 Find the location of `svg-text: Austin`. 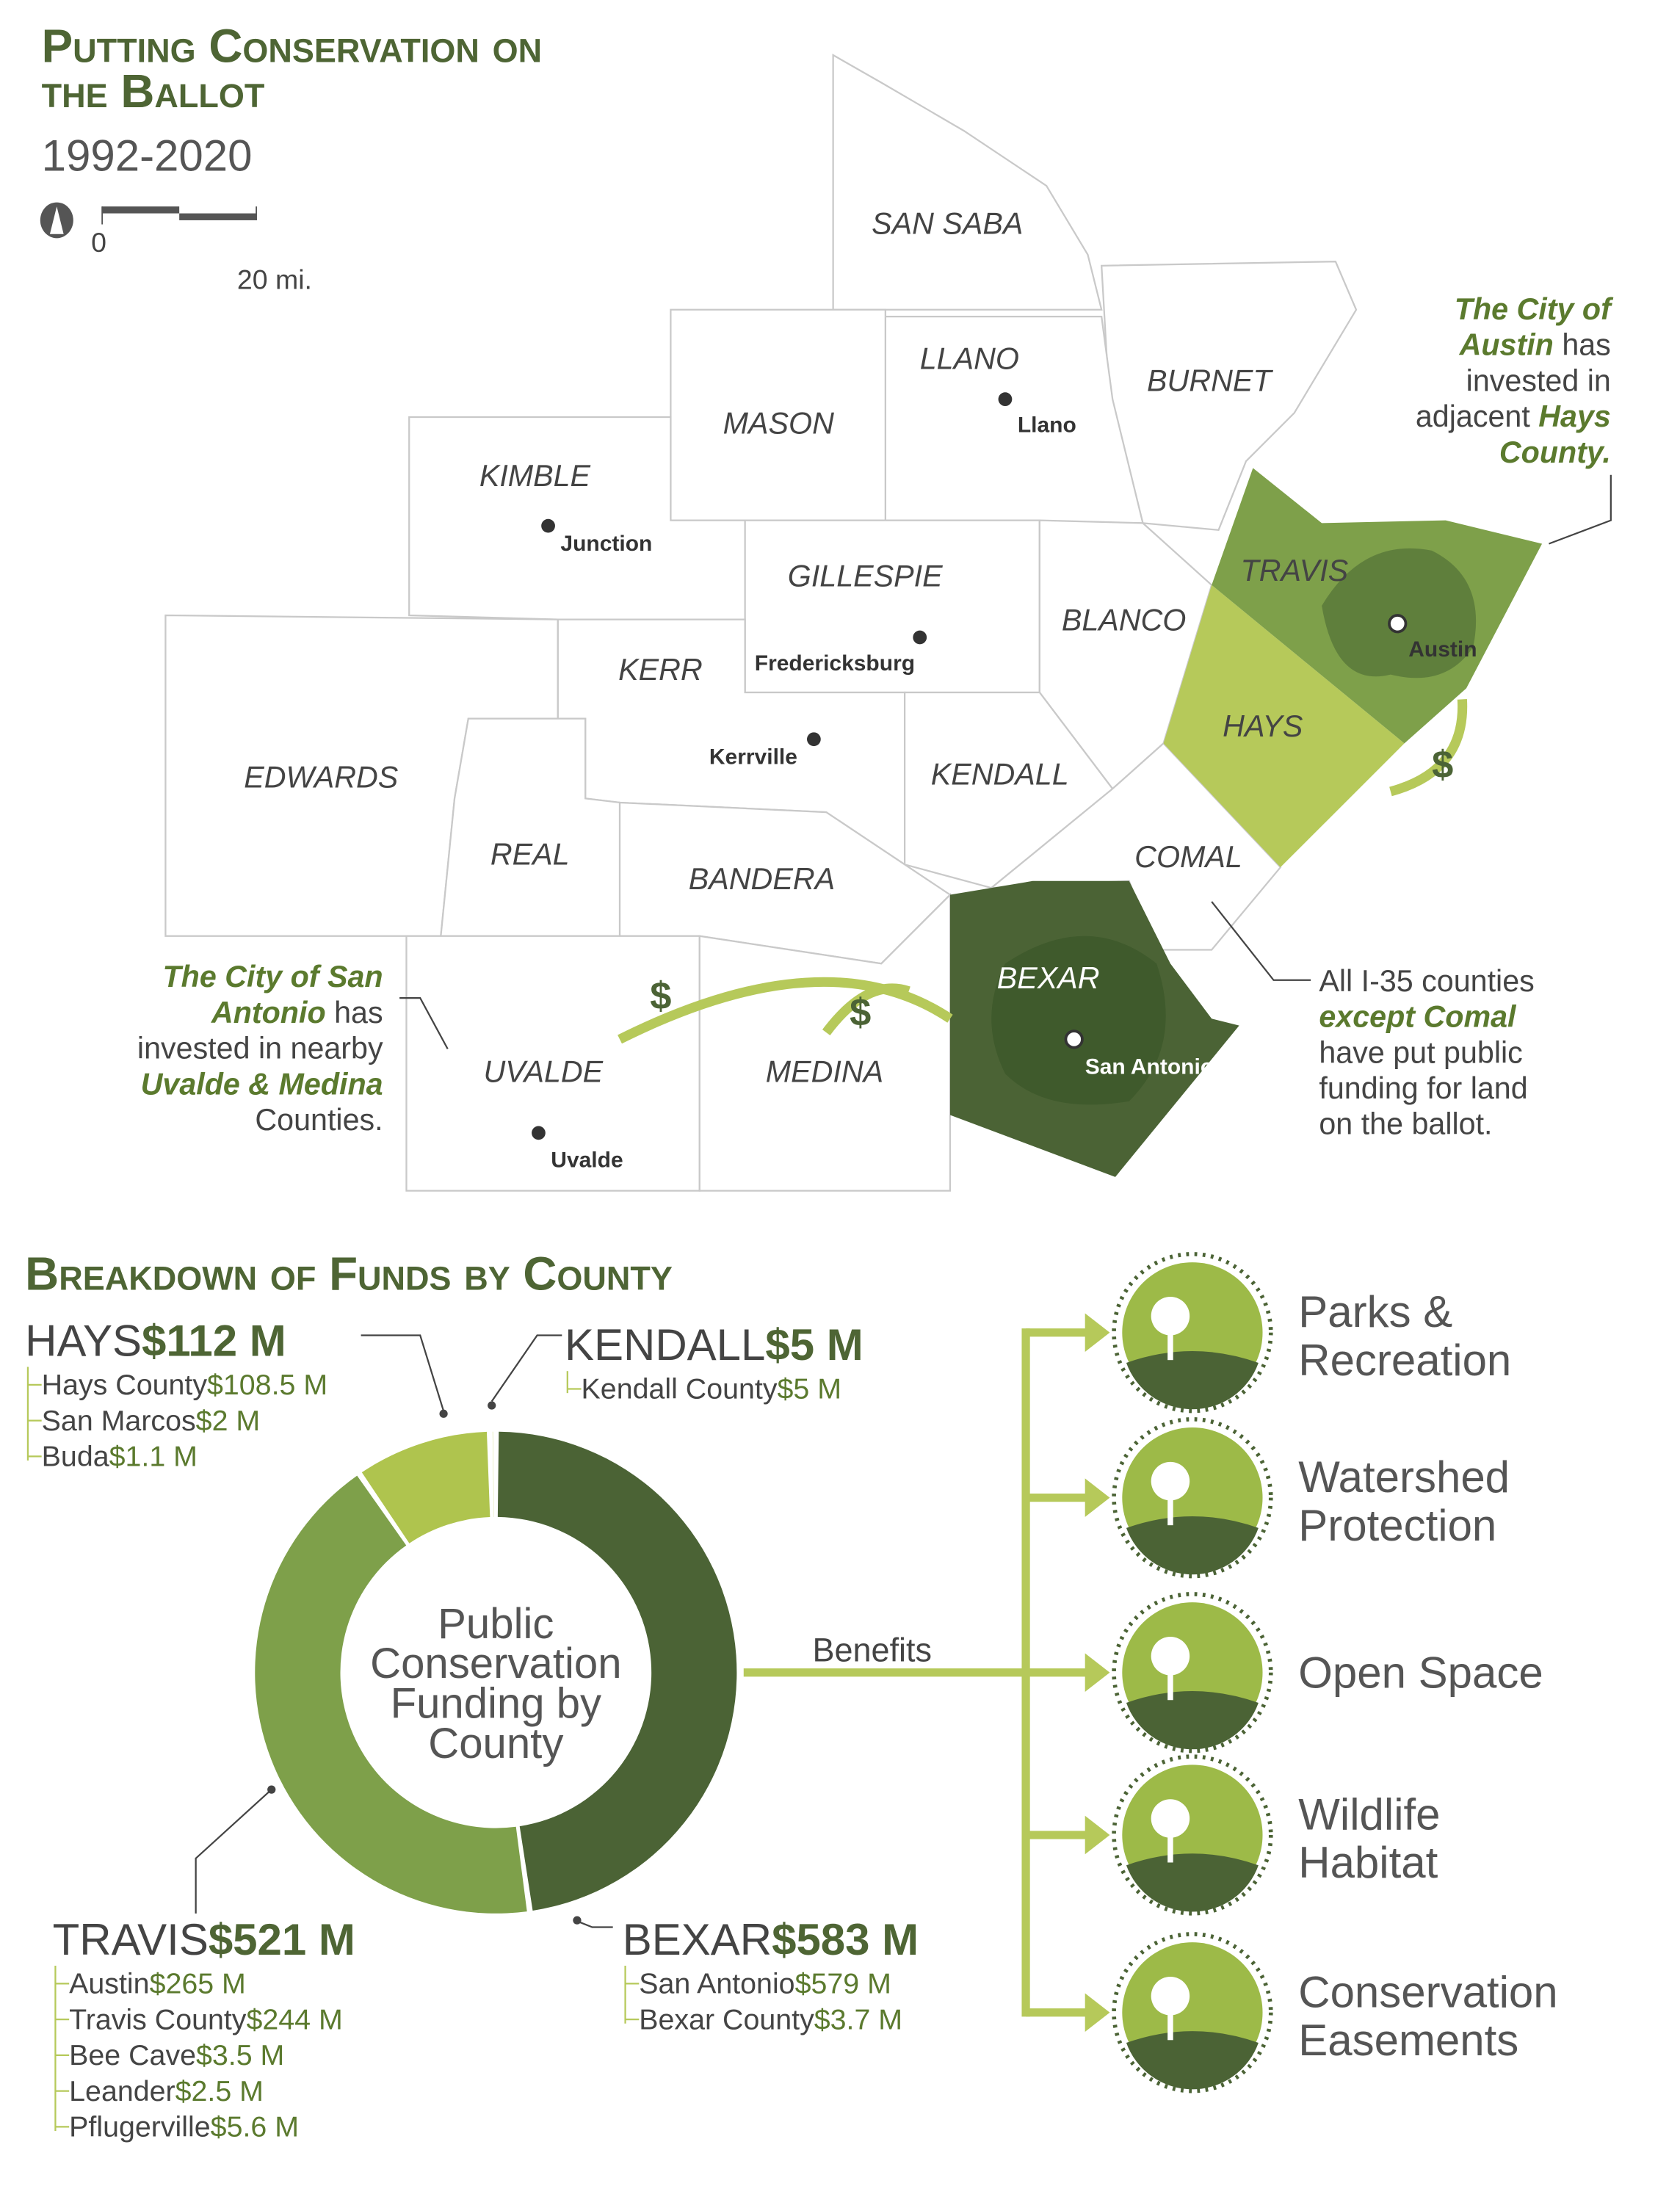

svg-text: Austin is located at coordinates (1442, 649).